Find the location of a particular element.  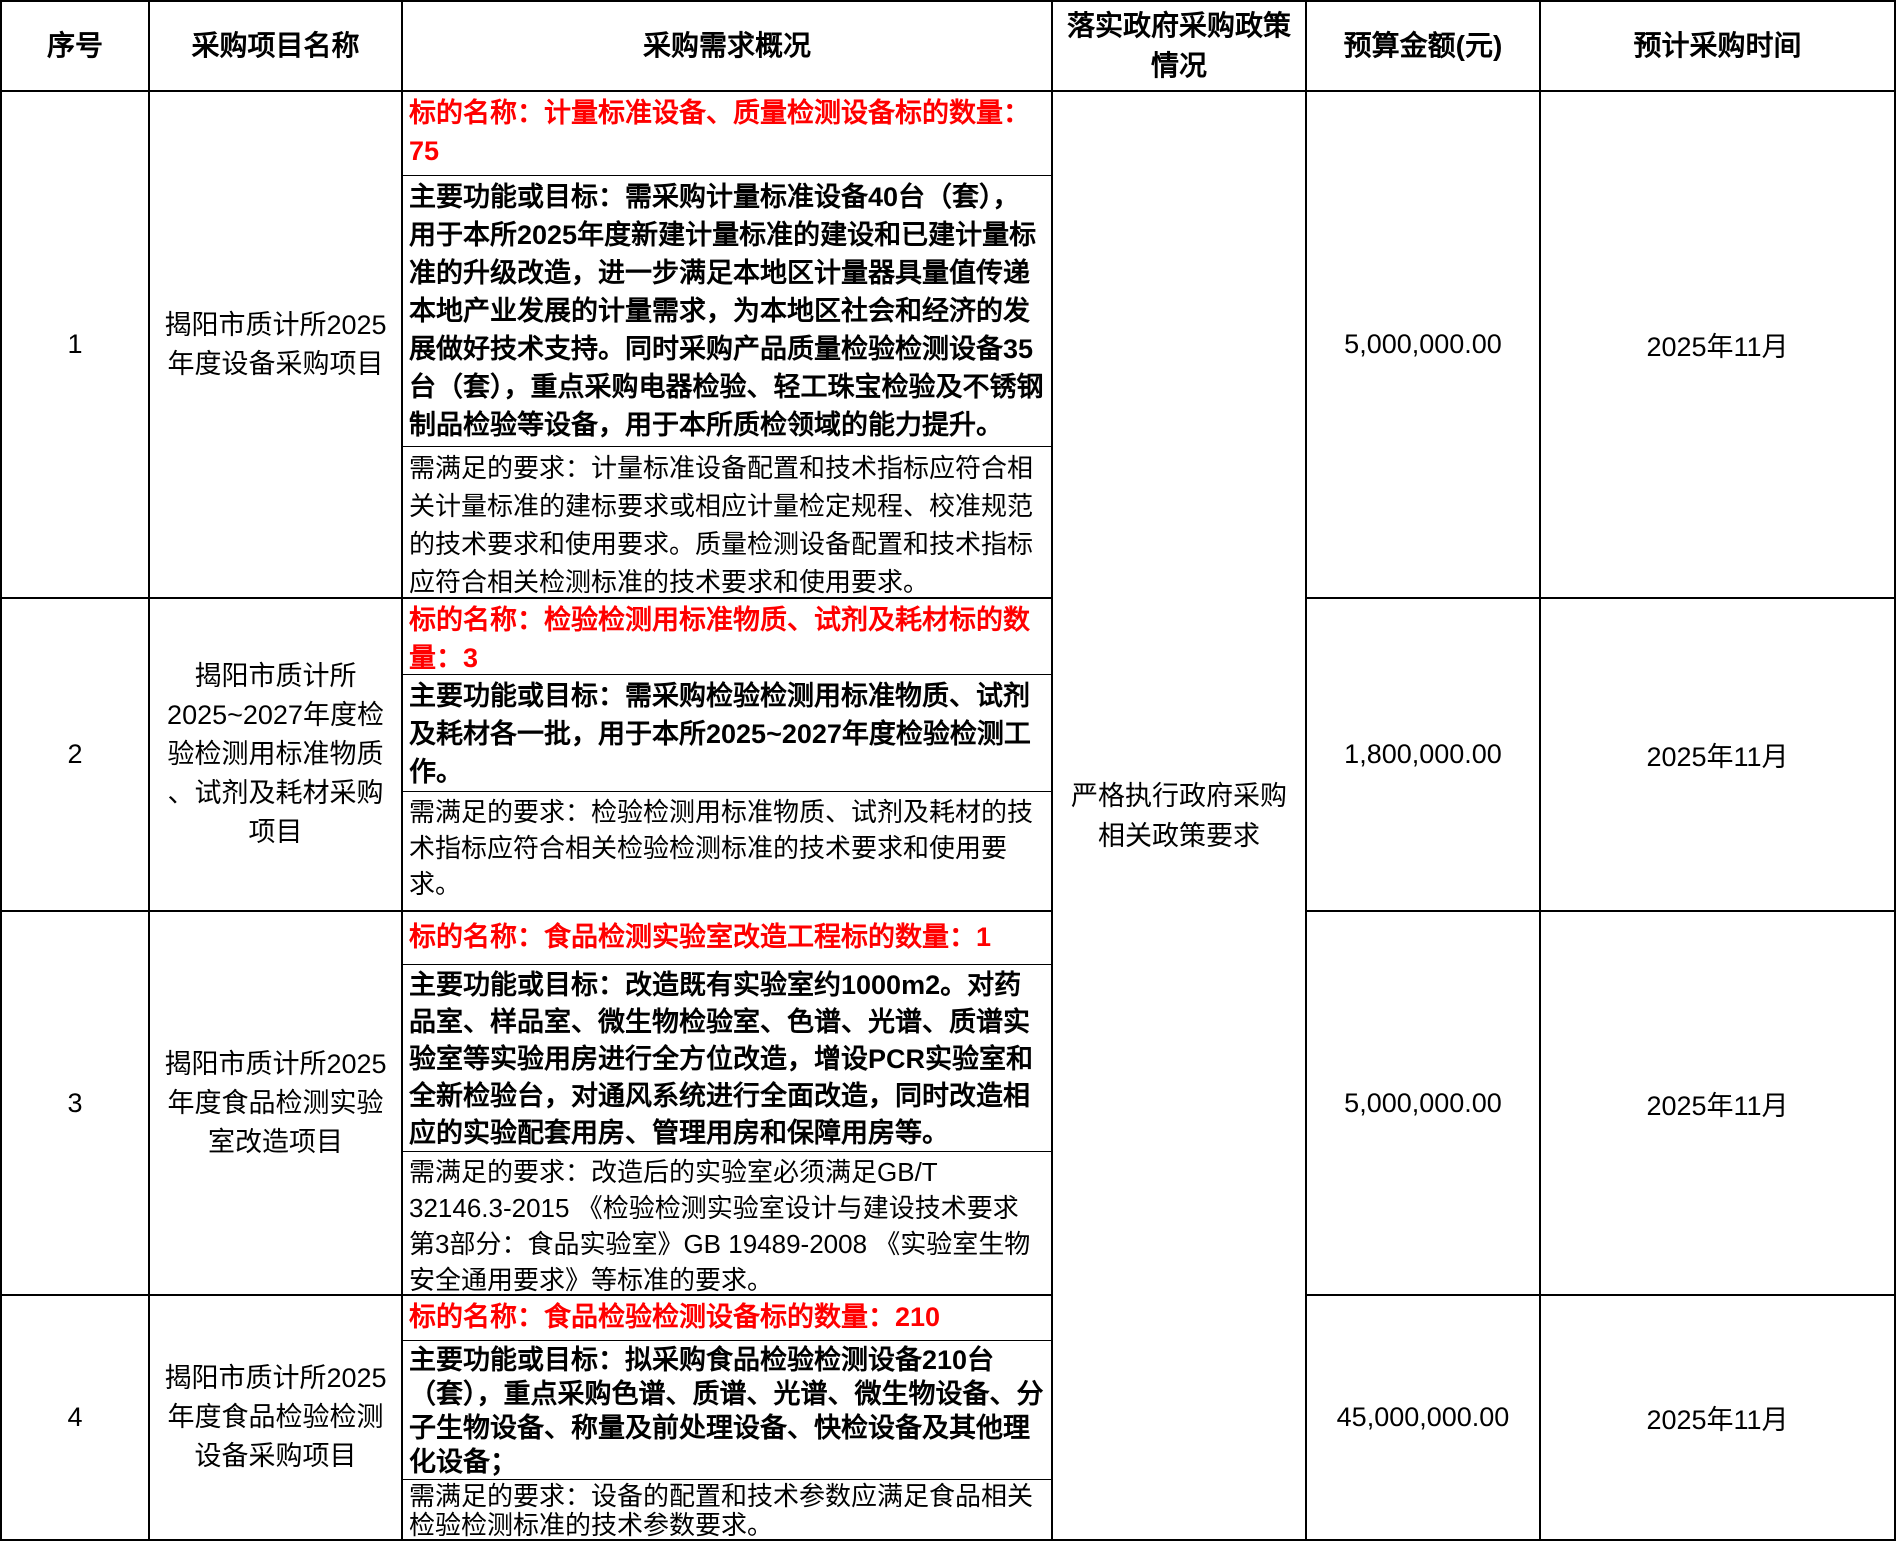

row-3-no: 3 is located at coordinates (76, 1104).